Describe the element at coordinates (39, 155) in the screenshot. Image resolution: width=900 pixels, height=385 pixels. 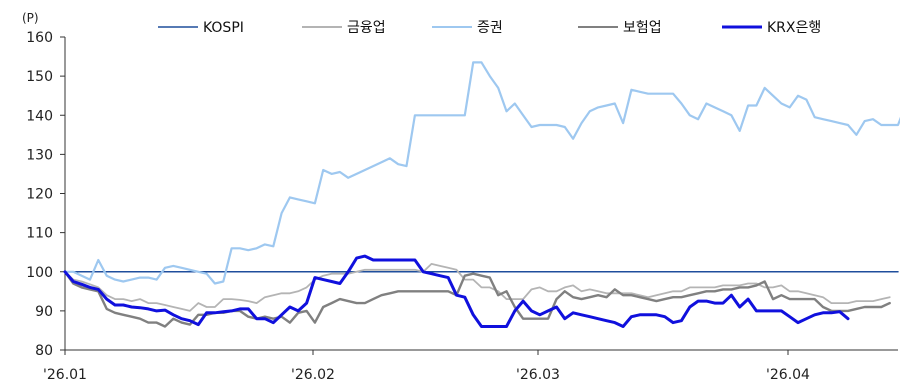
I see `y-tick-label: 130` at that location.